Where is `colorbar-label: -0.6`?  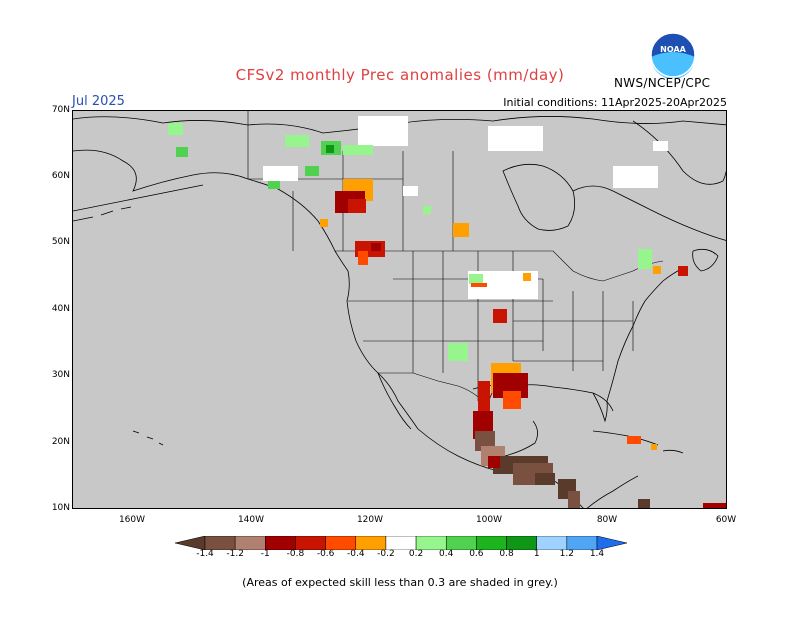 colorbar-label: -0.6 is located at coordinates (325, 554).